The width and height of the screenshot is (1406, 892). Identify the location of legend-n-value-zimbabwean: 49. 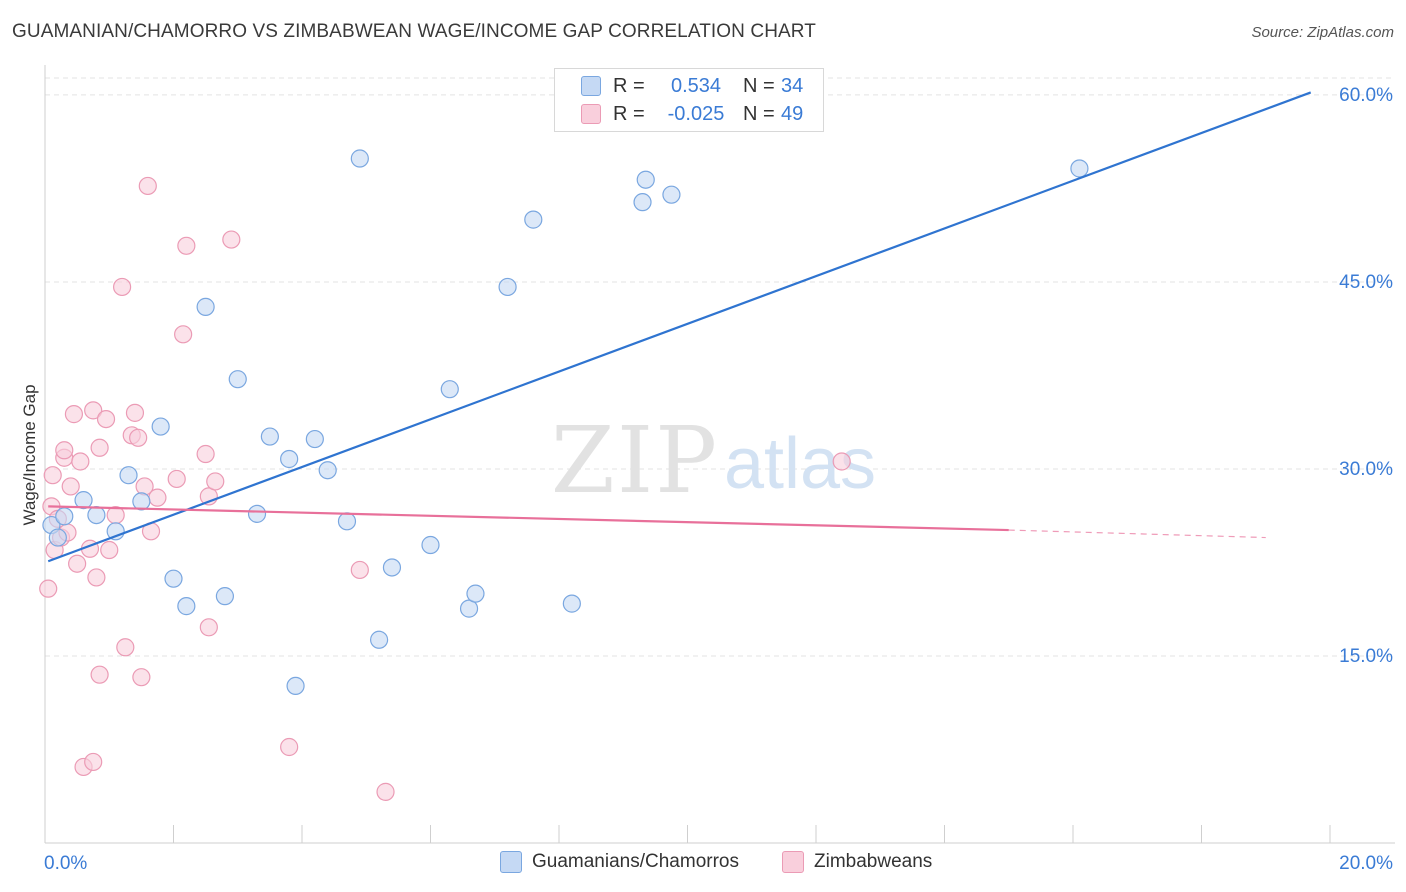
(792, 113).